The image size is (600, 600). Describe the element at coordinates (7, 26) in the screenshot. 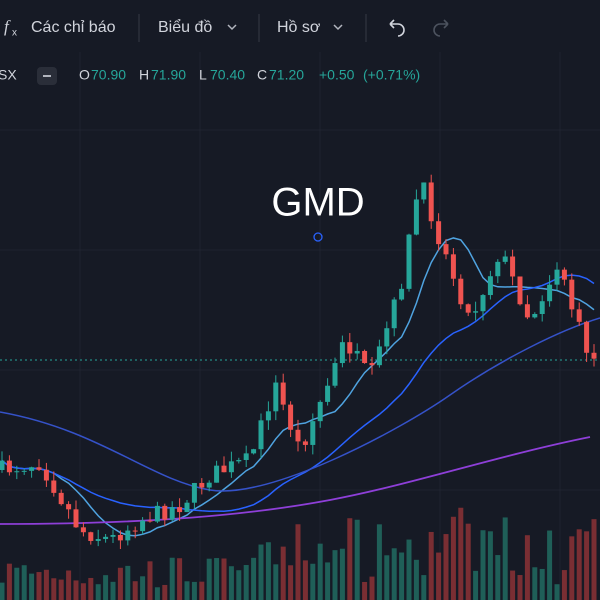

I see `fx-icon: f` at that location.